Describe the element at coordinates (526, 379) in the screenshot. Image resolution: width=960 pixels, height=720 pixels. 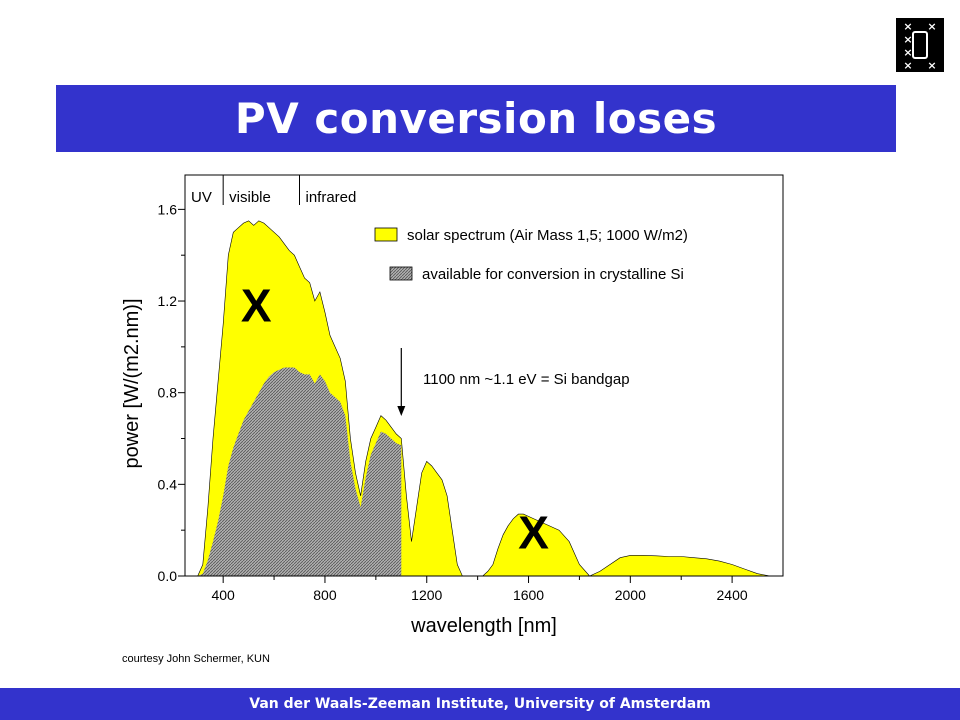
I see `bandgap-annotation: 1100 nm ~1.1 eV = Si bandgap` at that location.